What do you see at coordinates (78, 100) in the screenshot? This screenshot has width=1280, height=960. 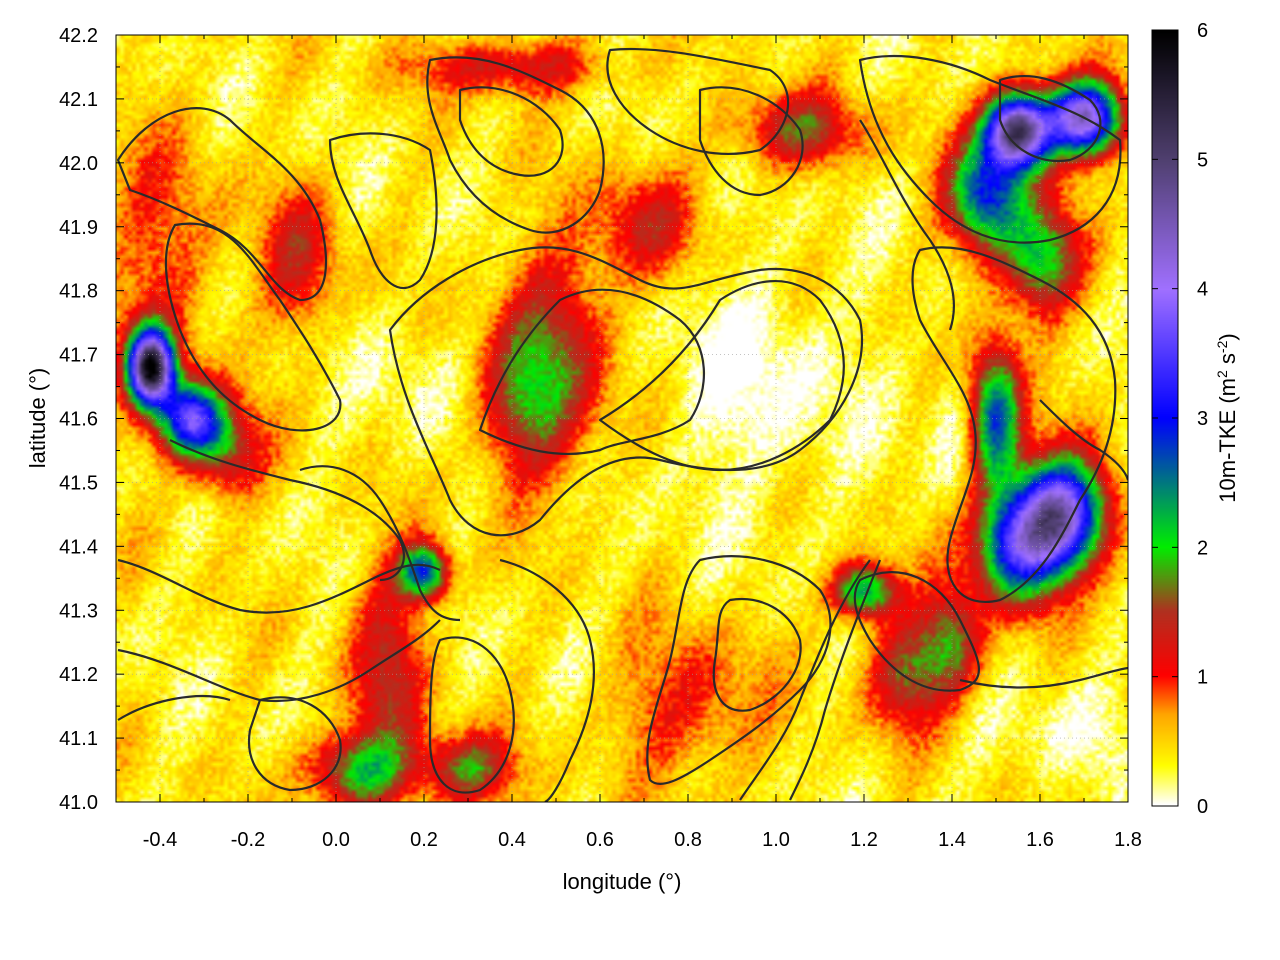 I see `y-tick-label: 42.1` at bounding box center [78, 100].